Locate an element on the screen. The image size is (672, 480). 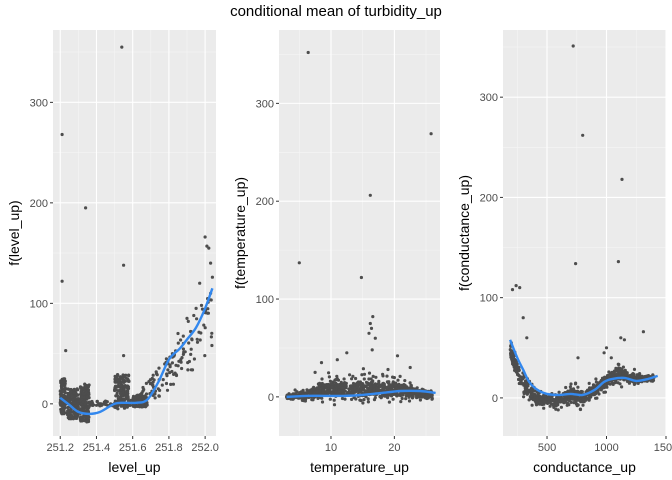
x-tick-label: 20 is located at coordinates (394, 448).